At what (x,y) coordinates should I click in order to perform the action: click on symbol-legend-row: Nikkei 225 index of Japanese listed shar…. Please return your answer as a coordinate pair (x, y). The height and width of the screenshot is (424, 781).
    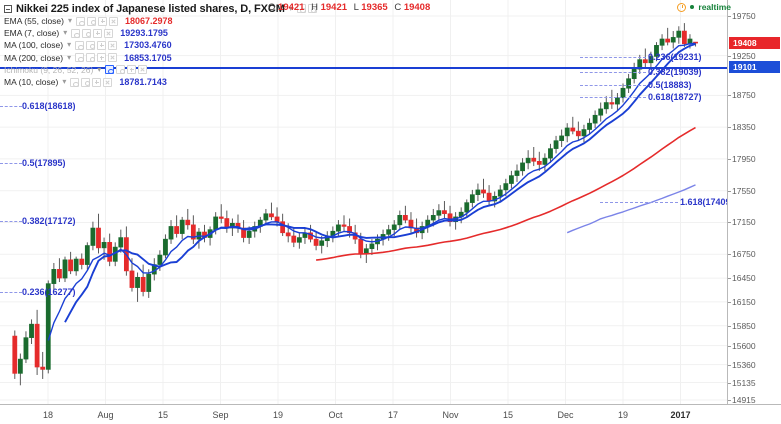
    Looking at the image, I should click on (160, 8).